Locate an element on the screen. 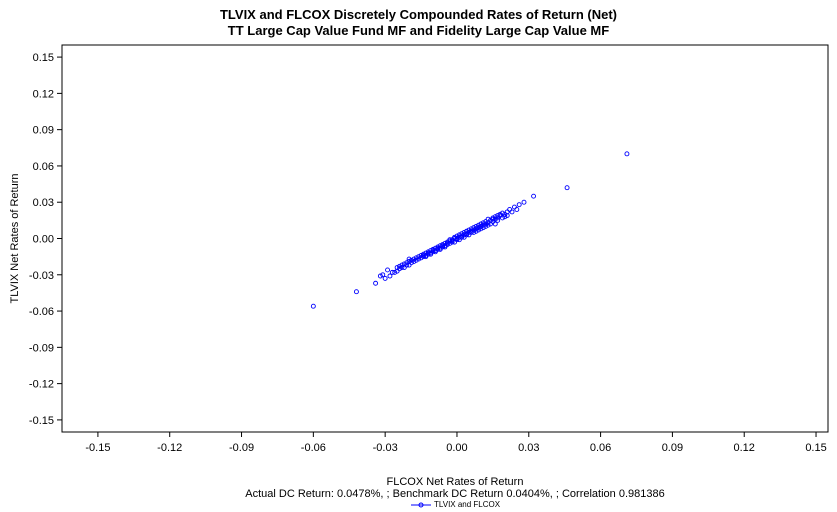 This screenshot has height=512, width=837. x-tick-label: 0.03 is located at coordinates (528, 448).